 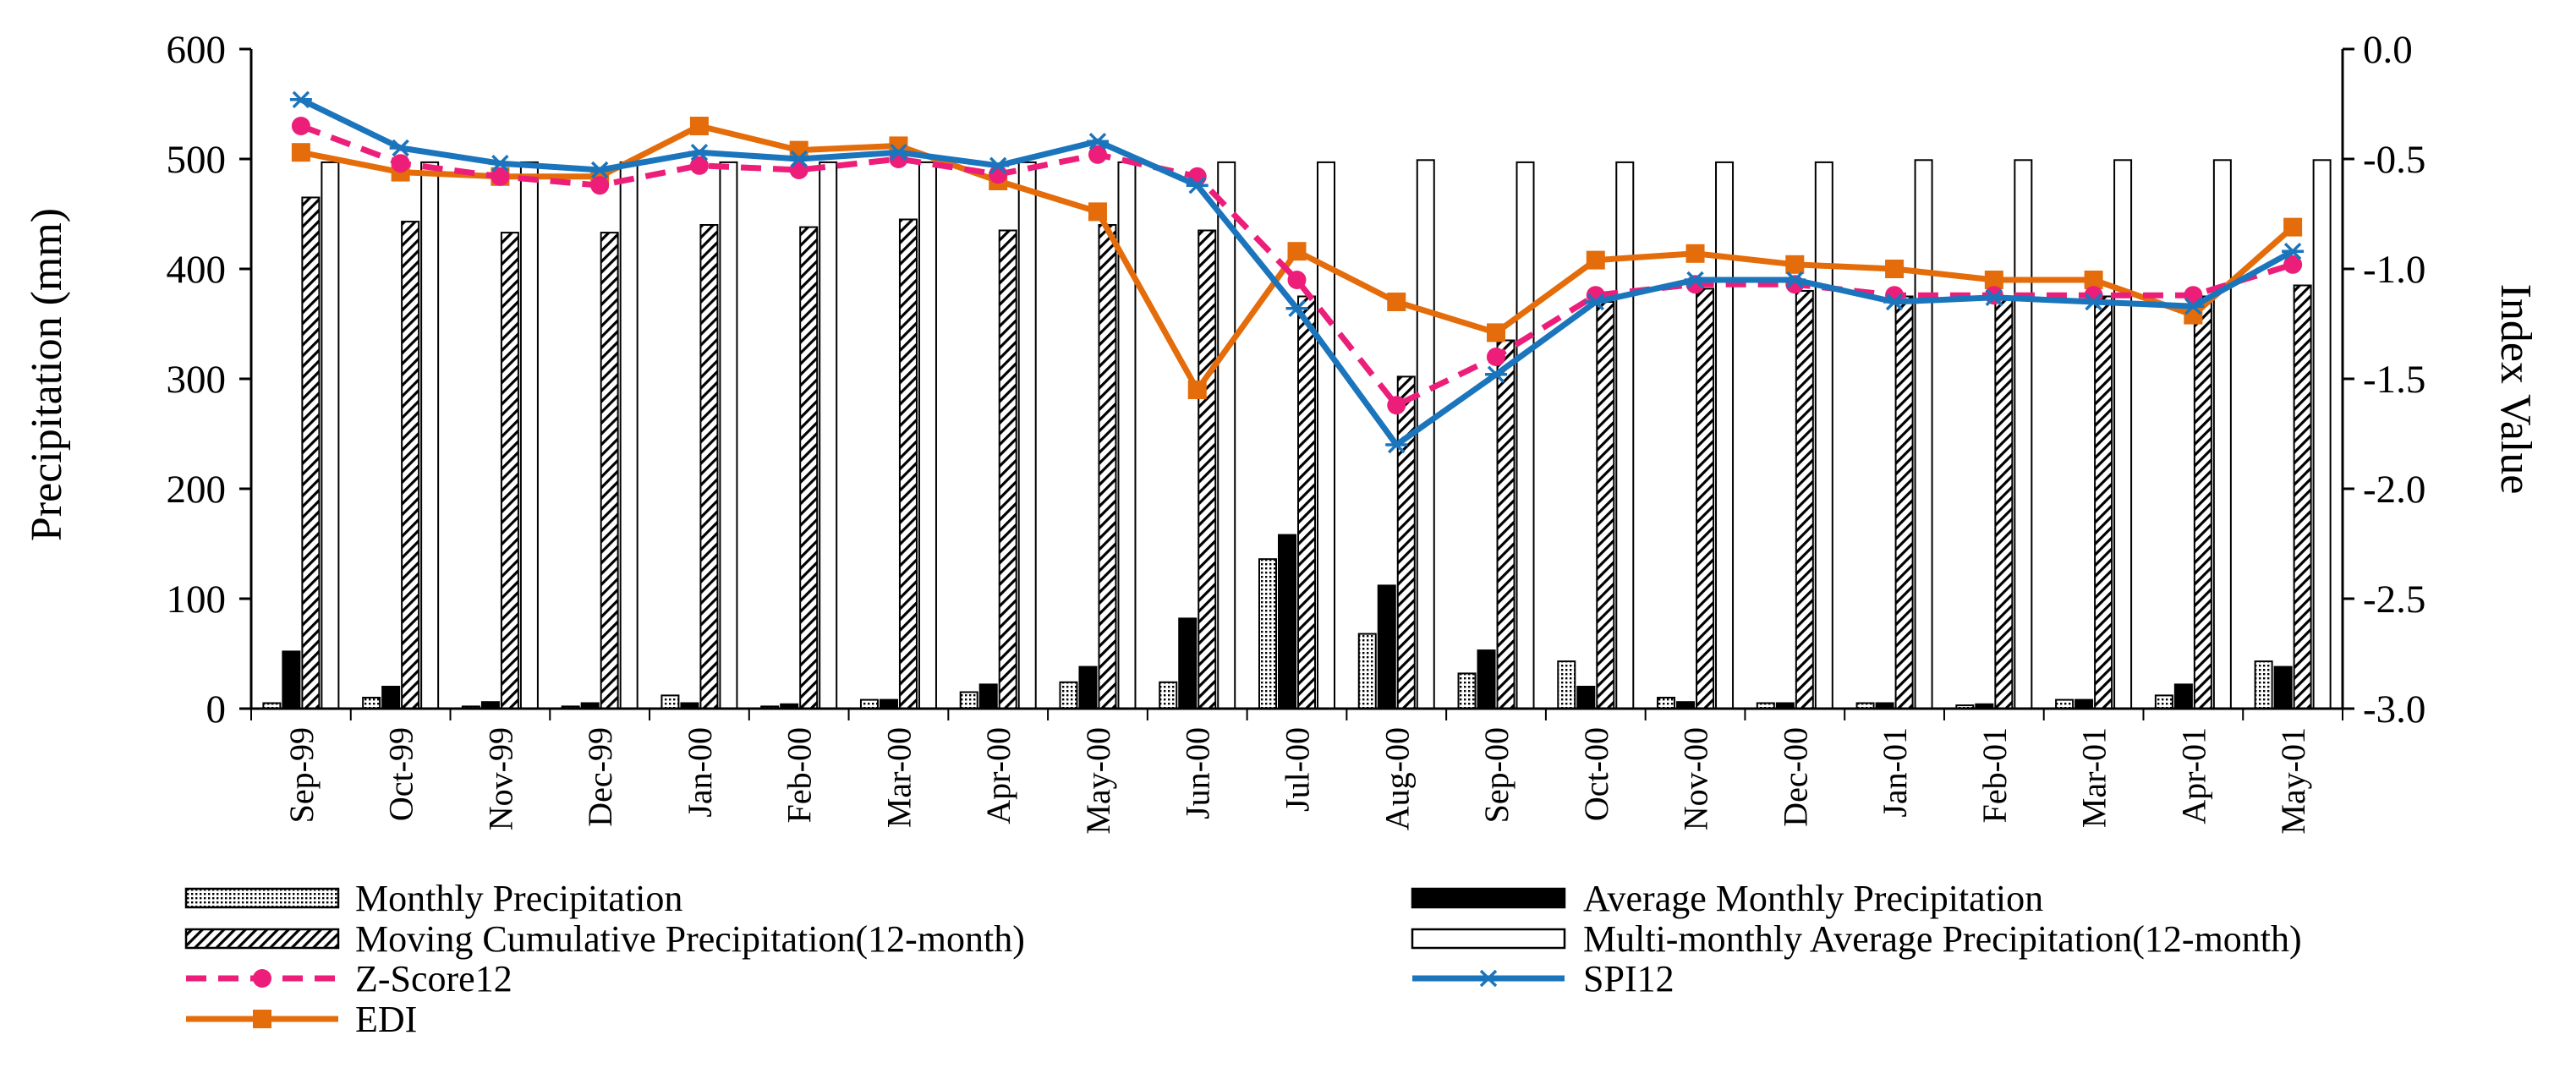 What do you see at coordinates (600, 777) in the screenshot?
I see `x-tick-label: Dec-99` at bounding box center [600, 777].